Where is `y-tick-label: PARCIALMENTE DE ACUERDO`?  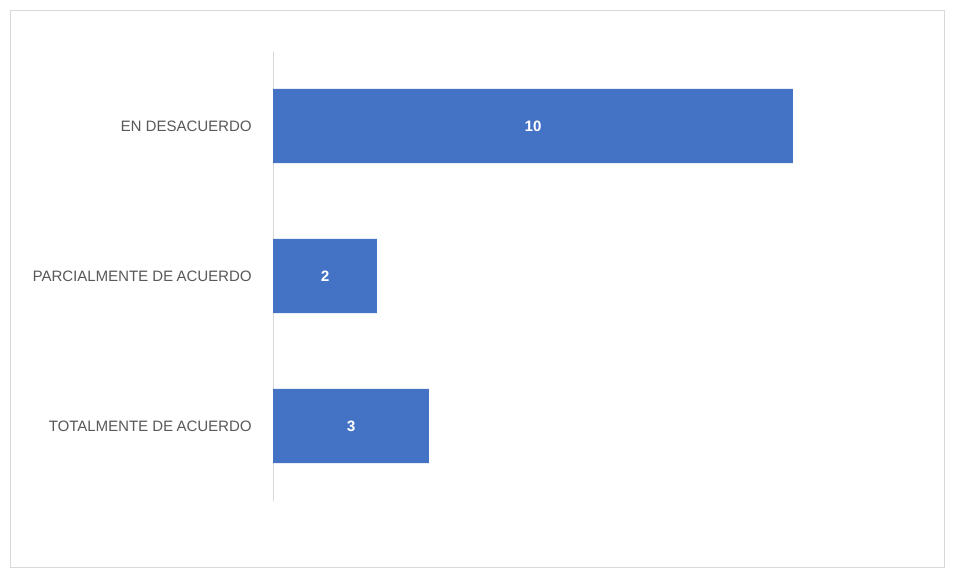 y-tick-label: PARCIALMENTE DE ACUERDO is located at coordinates (142, 276).